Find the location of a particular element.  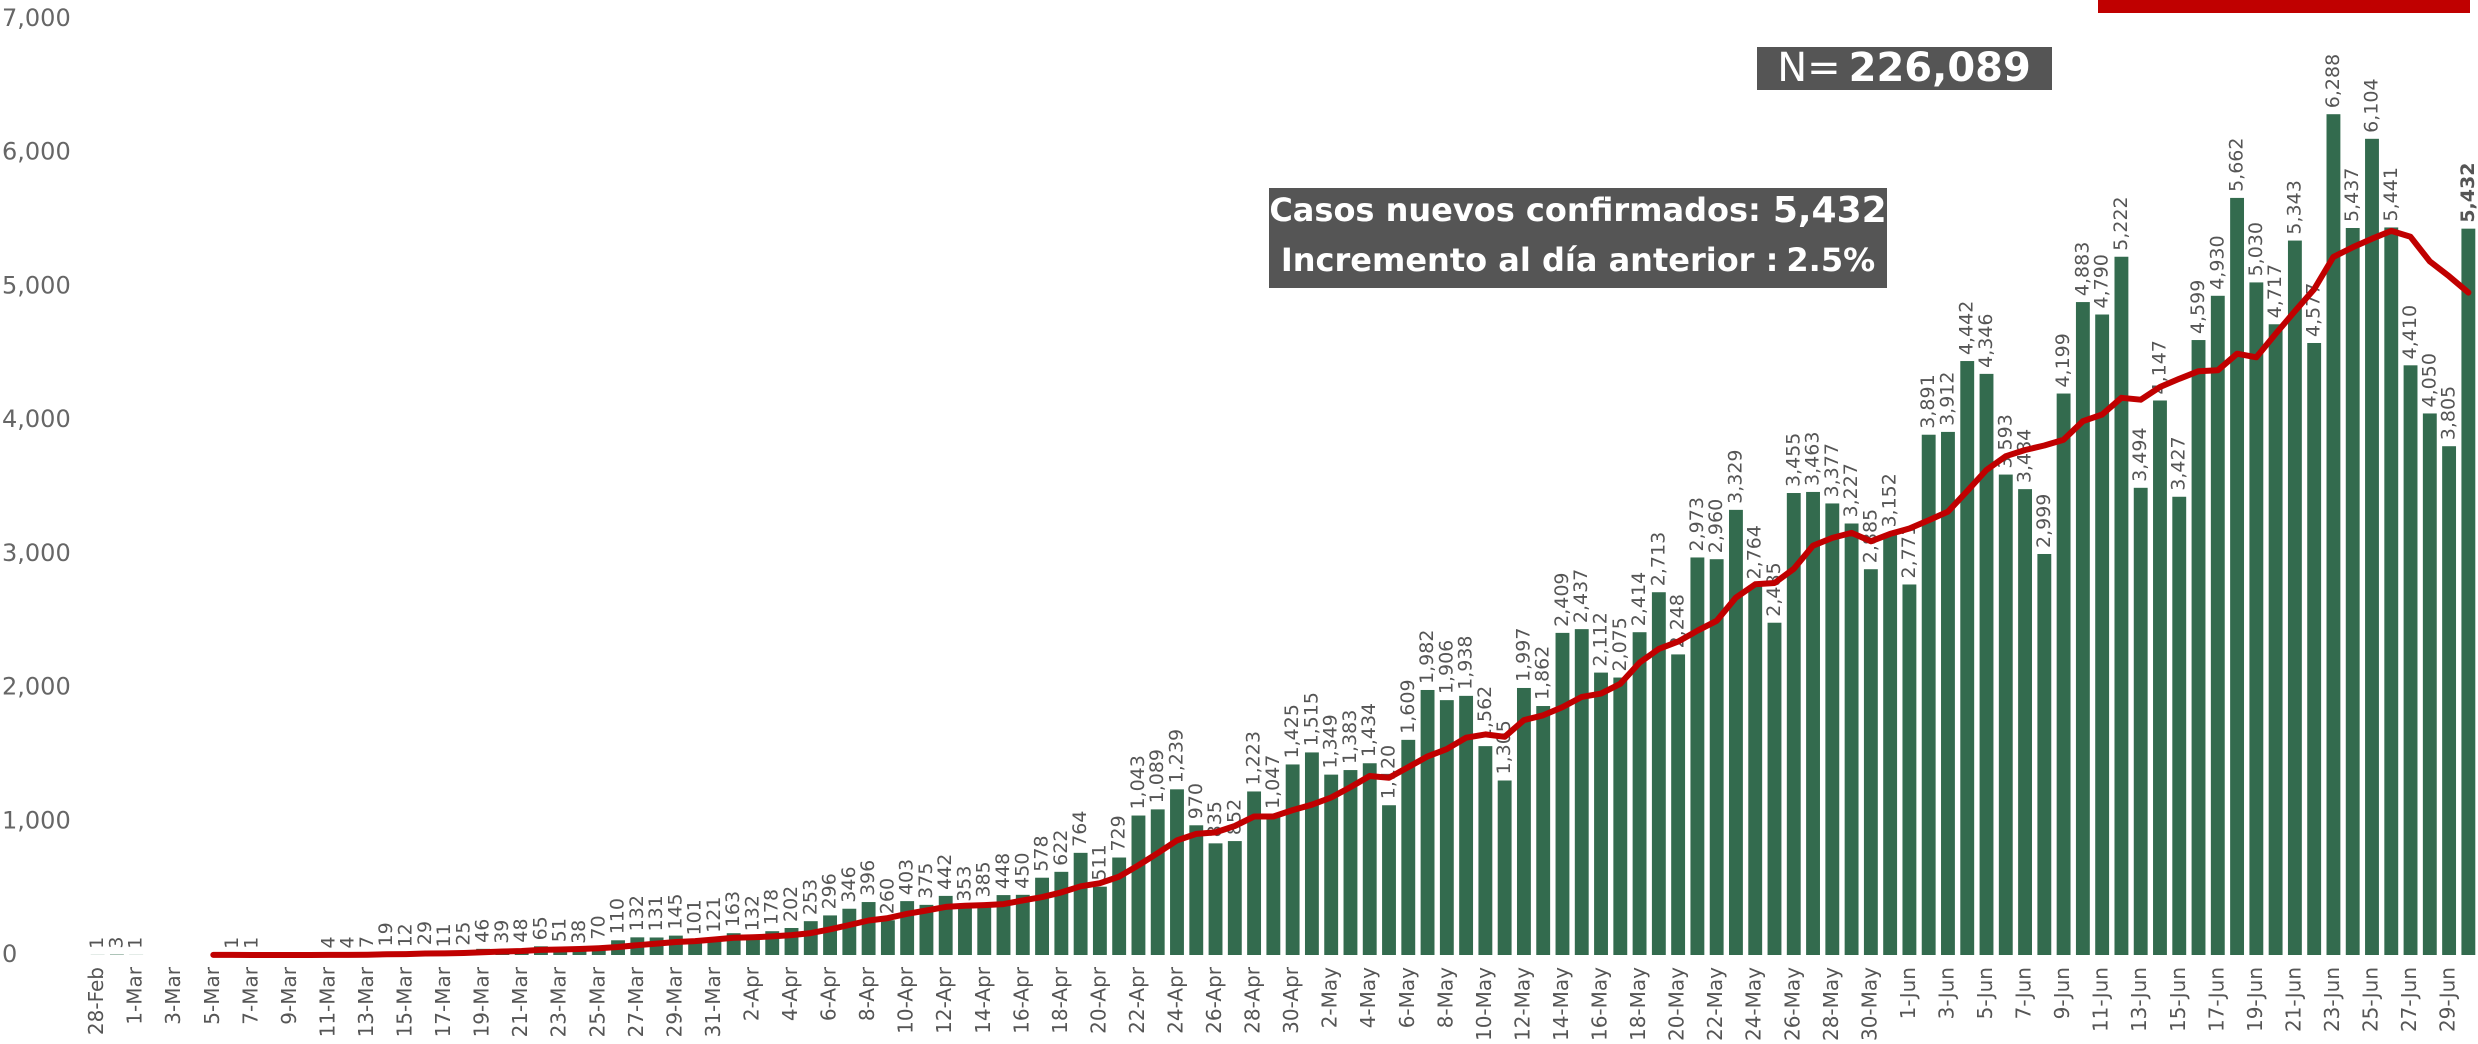

y-tick-label: 1,000 is located at coordinates (36, 820).